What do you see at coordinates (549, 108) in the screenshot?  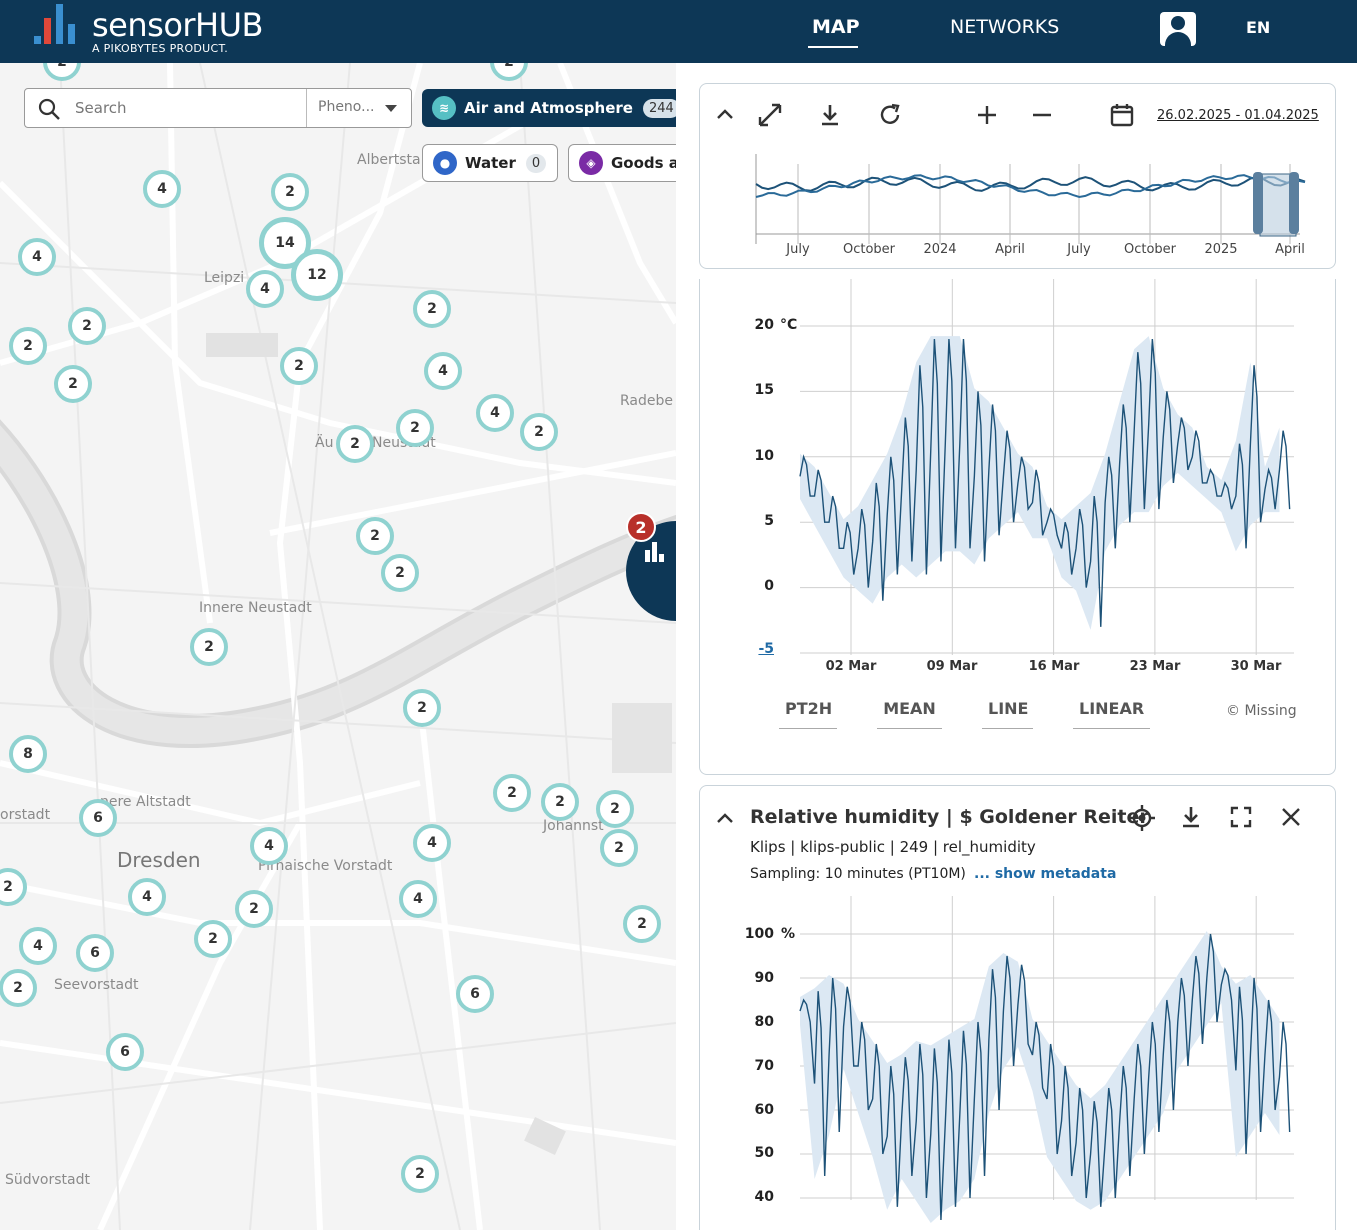 I see `chip-air-atmosphere: ≋ Air and Atmosphere 244` at bounding box center [549, 108].